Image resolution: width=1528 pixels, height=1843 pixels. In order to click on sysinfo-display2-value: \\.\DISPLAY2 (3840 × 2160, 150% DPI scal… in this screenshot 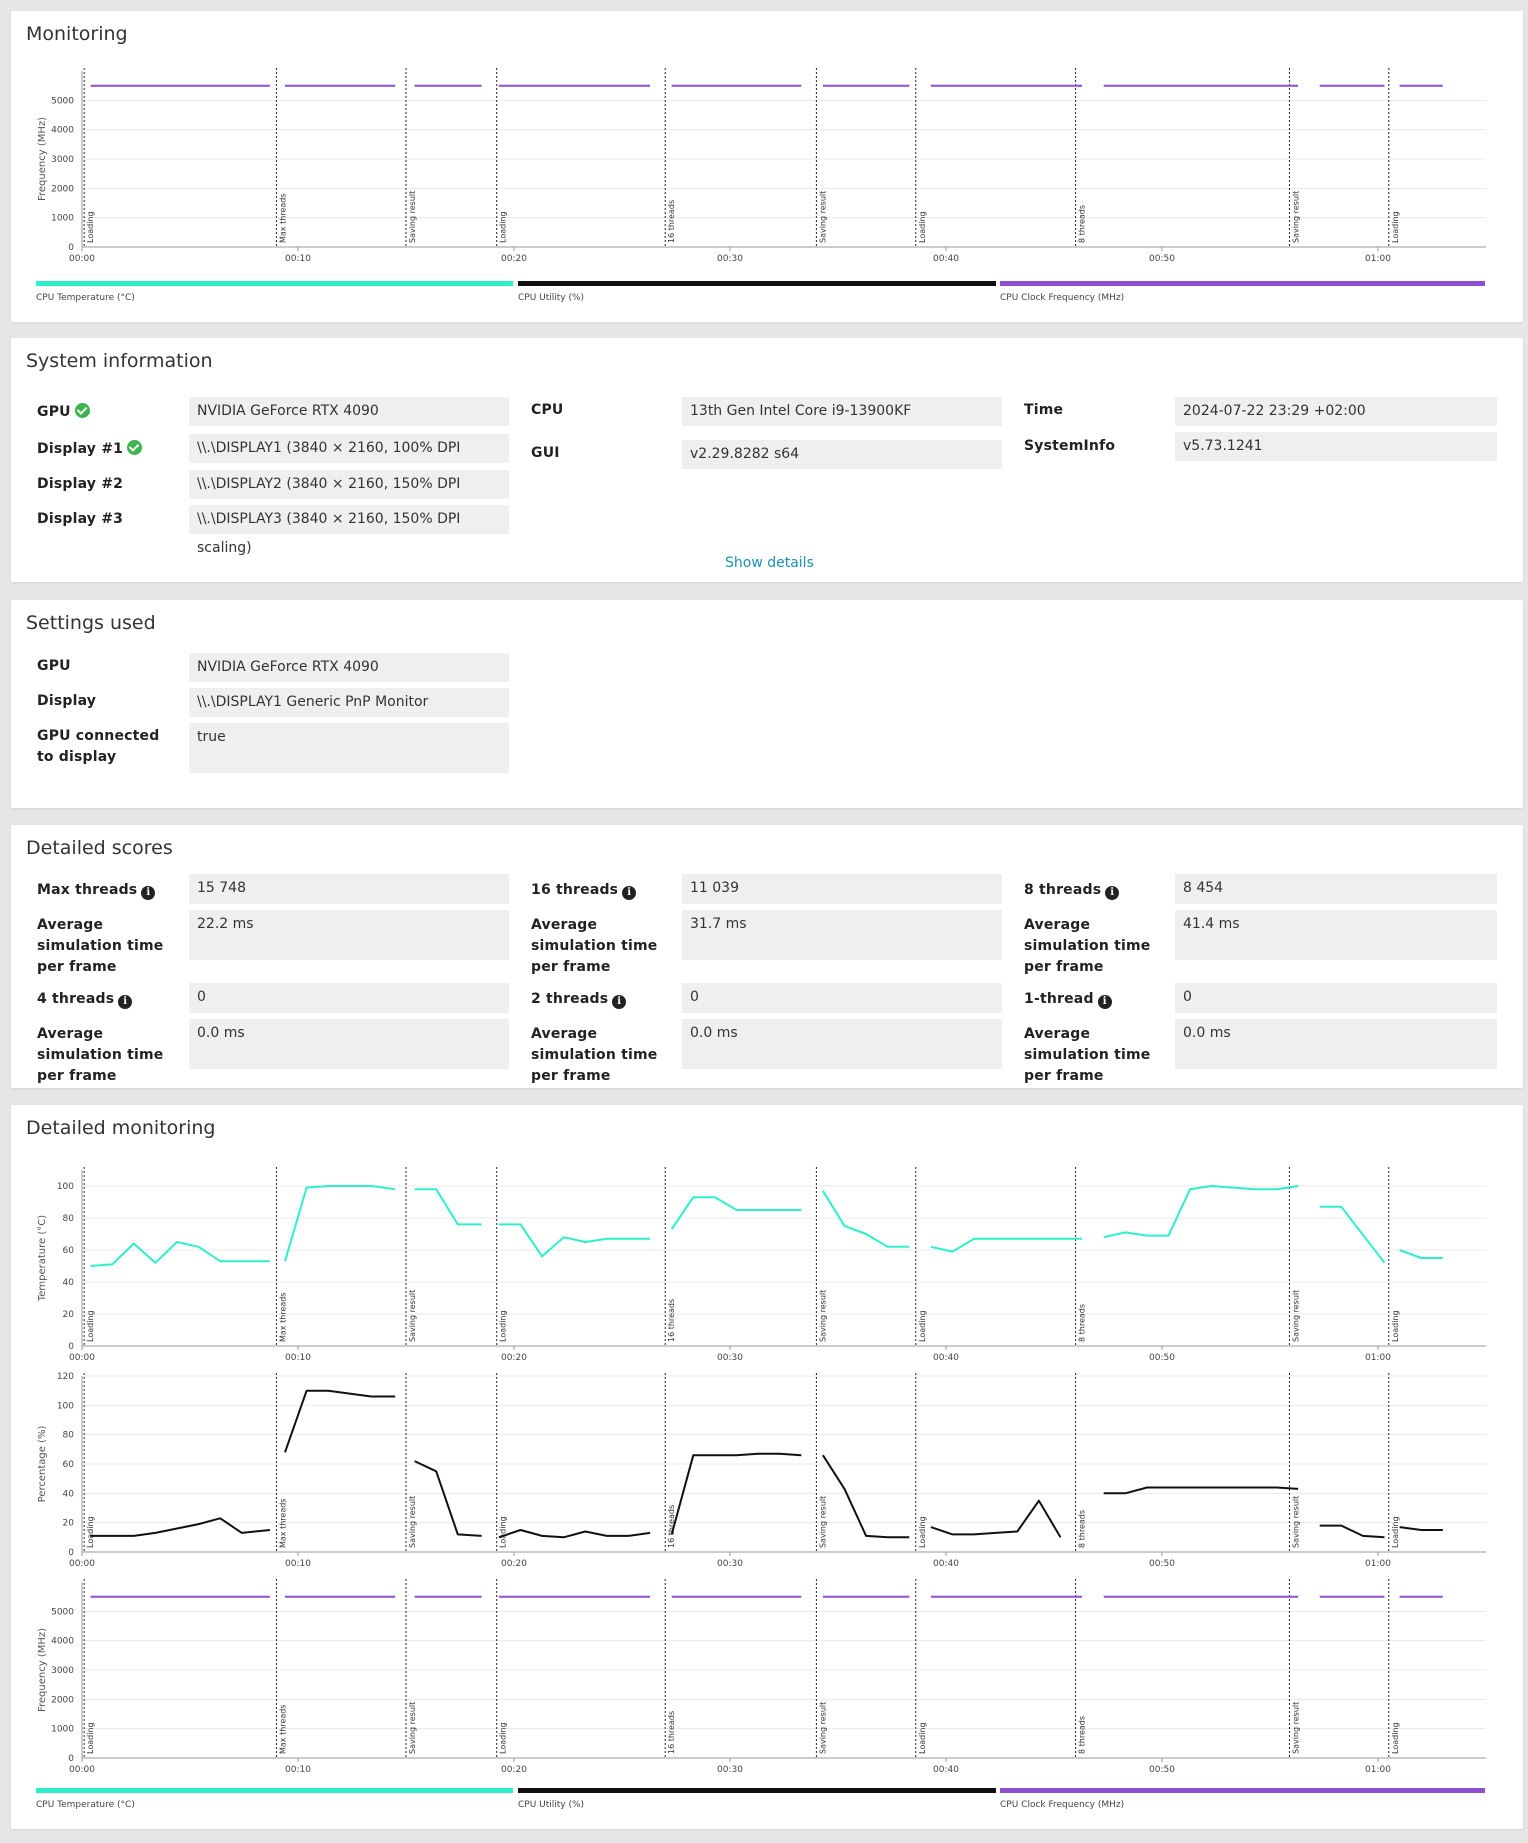, I will do `click(349, 495)`.